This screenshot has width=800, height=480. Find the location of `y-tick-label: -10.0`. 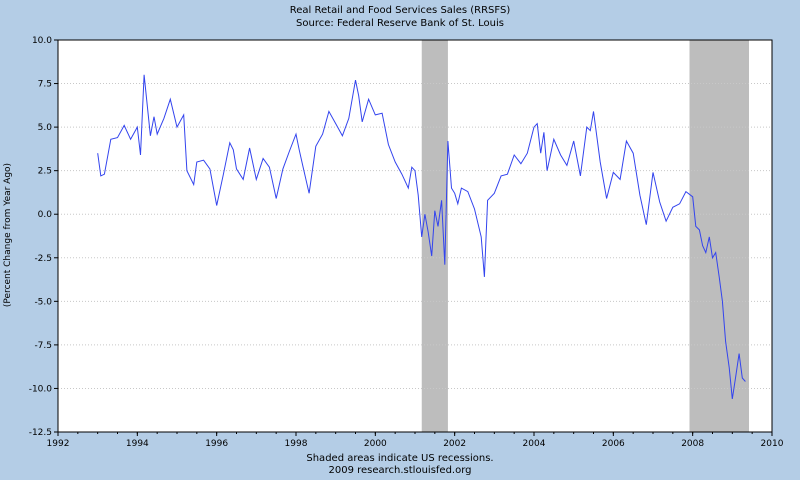

y-tick-label: -10.0 is located at coordinates (41, 389).